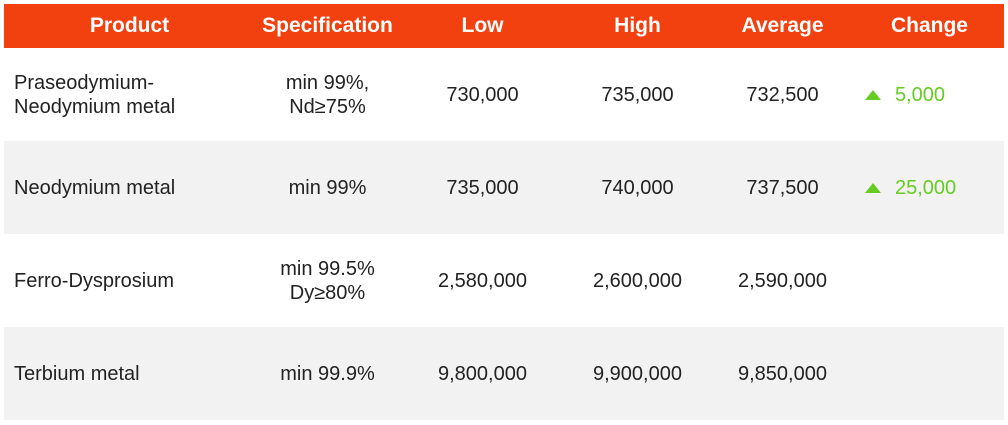  I want to click on change-cell: 5,000, so click(929, 94).